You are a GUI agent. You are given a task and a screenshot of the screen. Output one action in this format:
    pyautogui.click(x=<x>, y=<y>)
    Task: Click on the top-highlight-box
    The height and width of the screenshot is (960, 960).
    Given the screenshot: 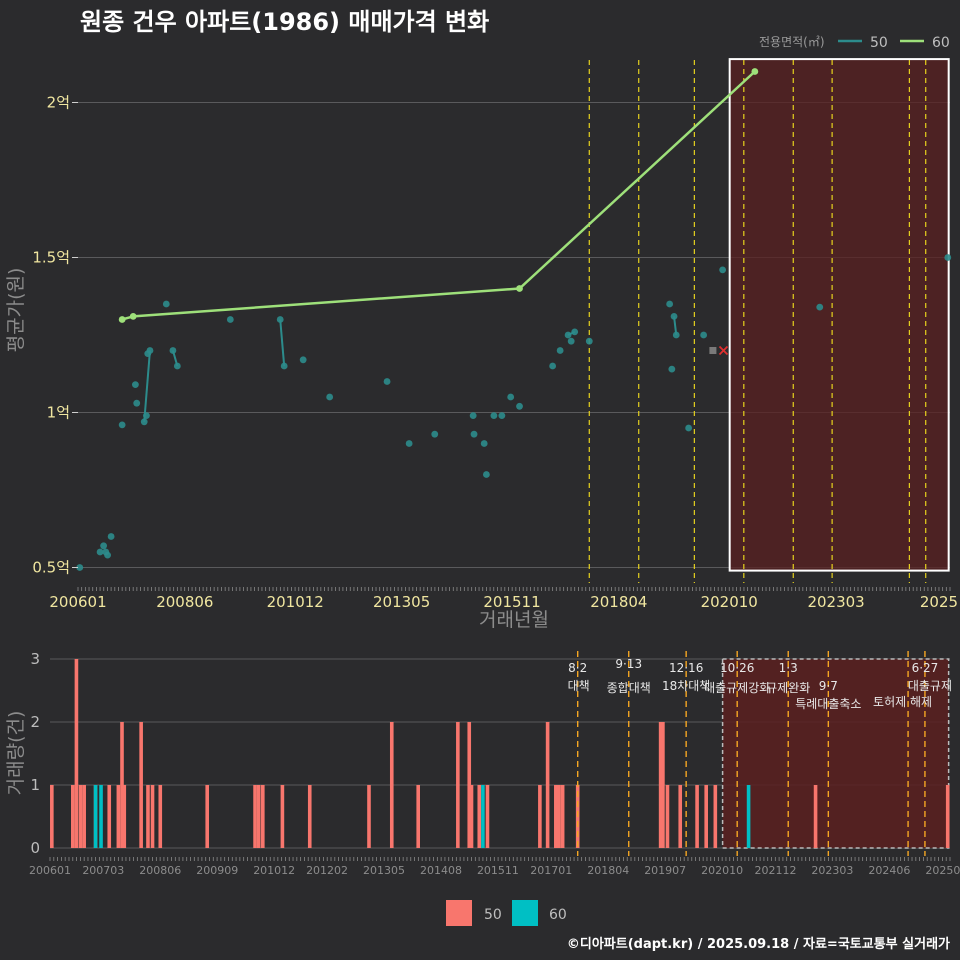 What is the action you would take?
    pyautogui.click(x=839, y=315)
    